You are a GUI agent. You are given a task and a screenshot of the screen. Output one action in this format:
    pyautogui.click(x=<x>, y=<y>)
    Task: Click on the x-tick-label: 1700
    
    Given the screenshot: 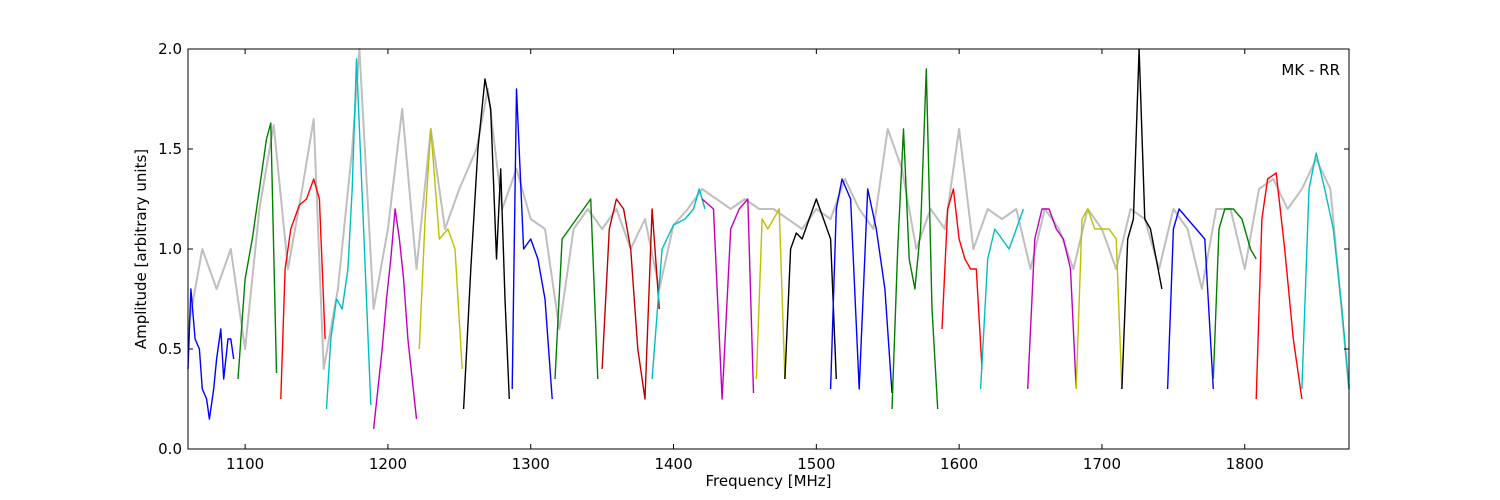 What is the action you would take?
    pyautogui.click(x=1102, y=464)
    